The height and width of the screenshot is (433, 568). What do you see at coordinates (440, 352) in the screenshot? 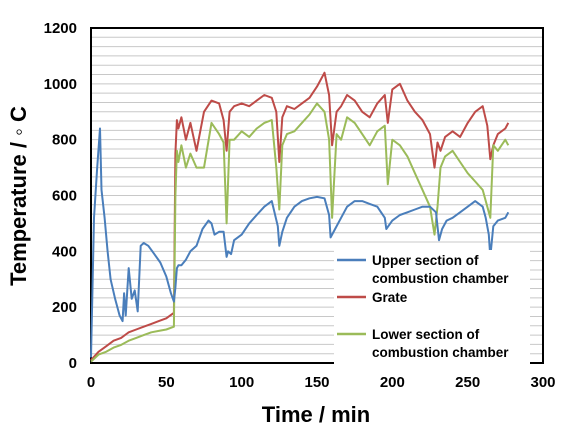
I see `legend-label-lower-line2: combustion chamber` at bounding box center [440, 352].